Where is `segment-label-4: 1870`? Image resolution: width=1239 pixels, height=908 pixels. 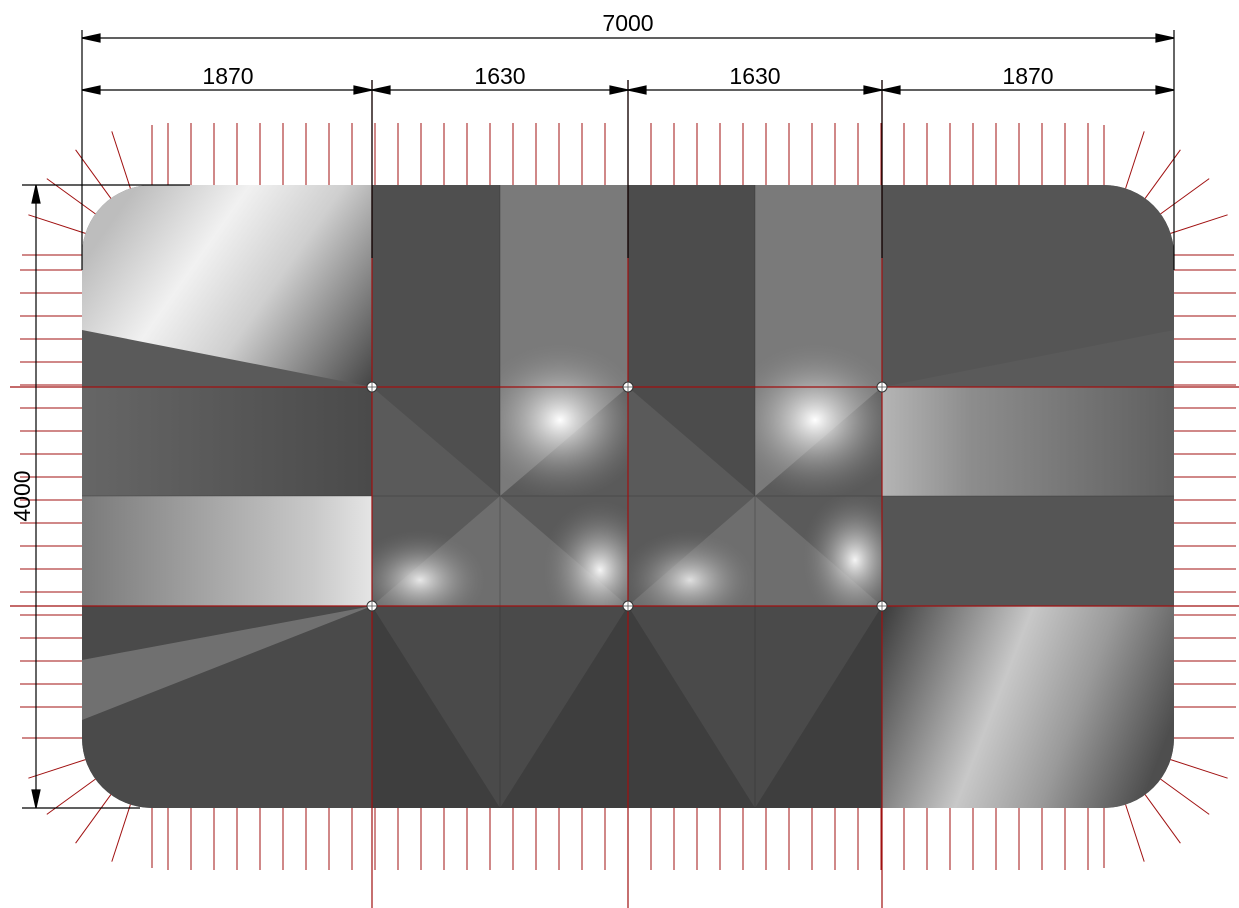 segment-label-4: 1870 is located at coordinates (1027, 76).